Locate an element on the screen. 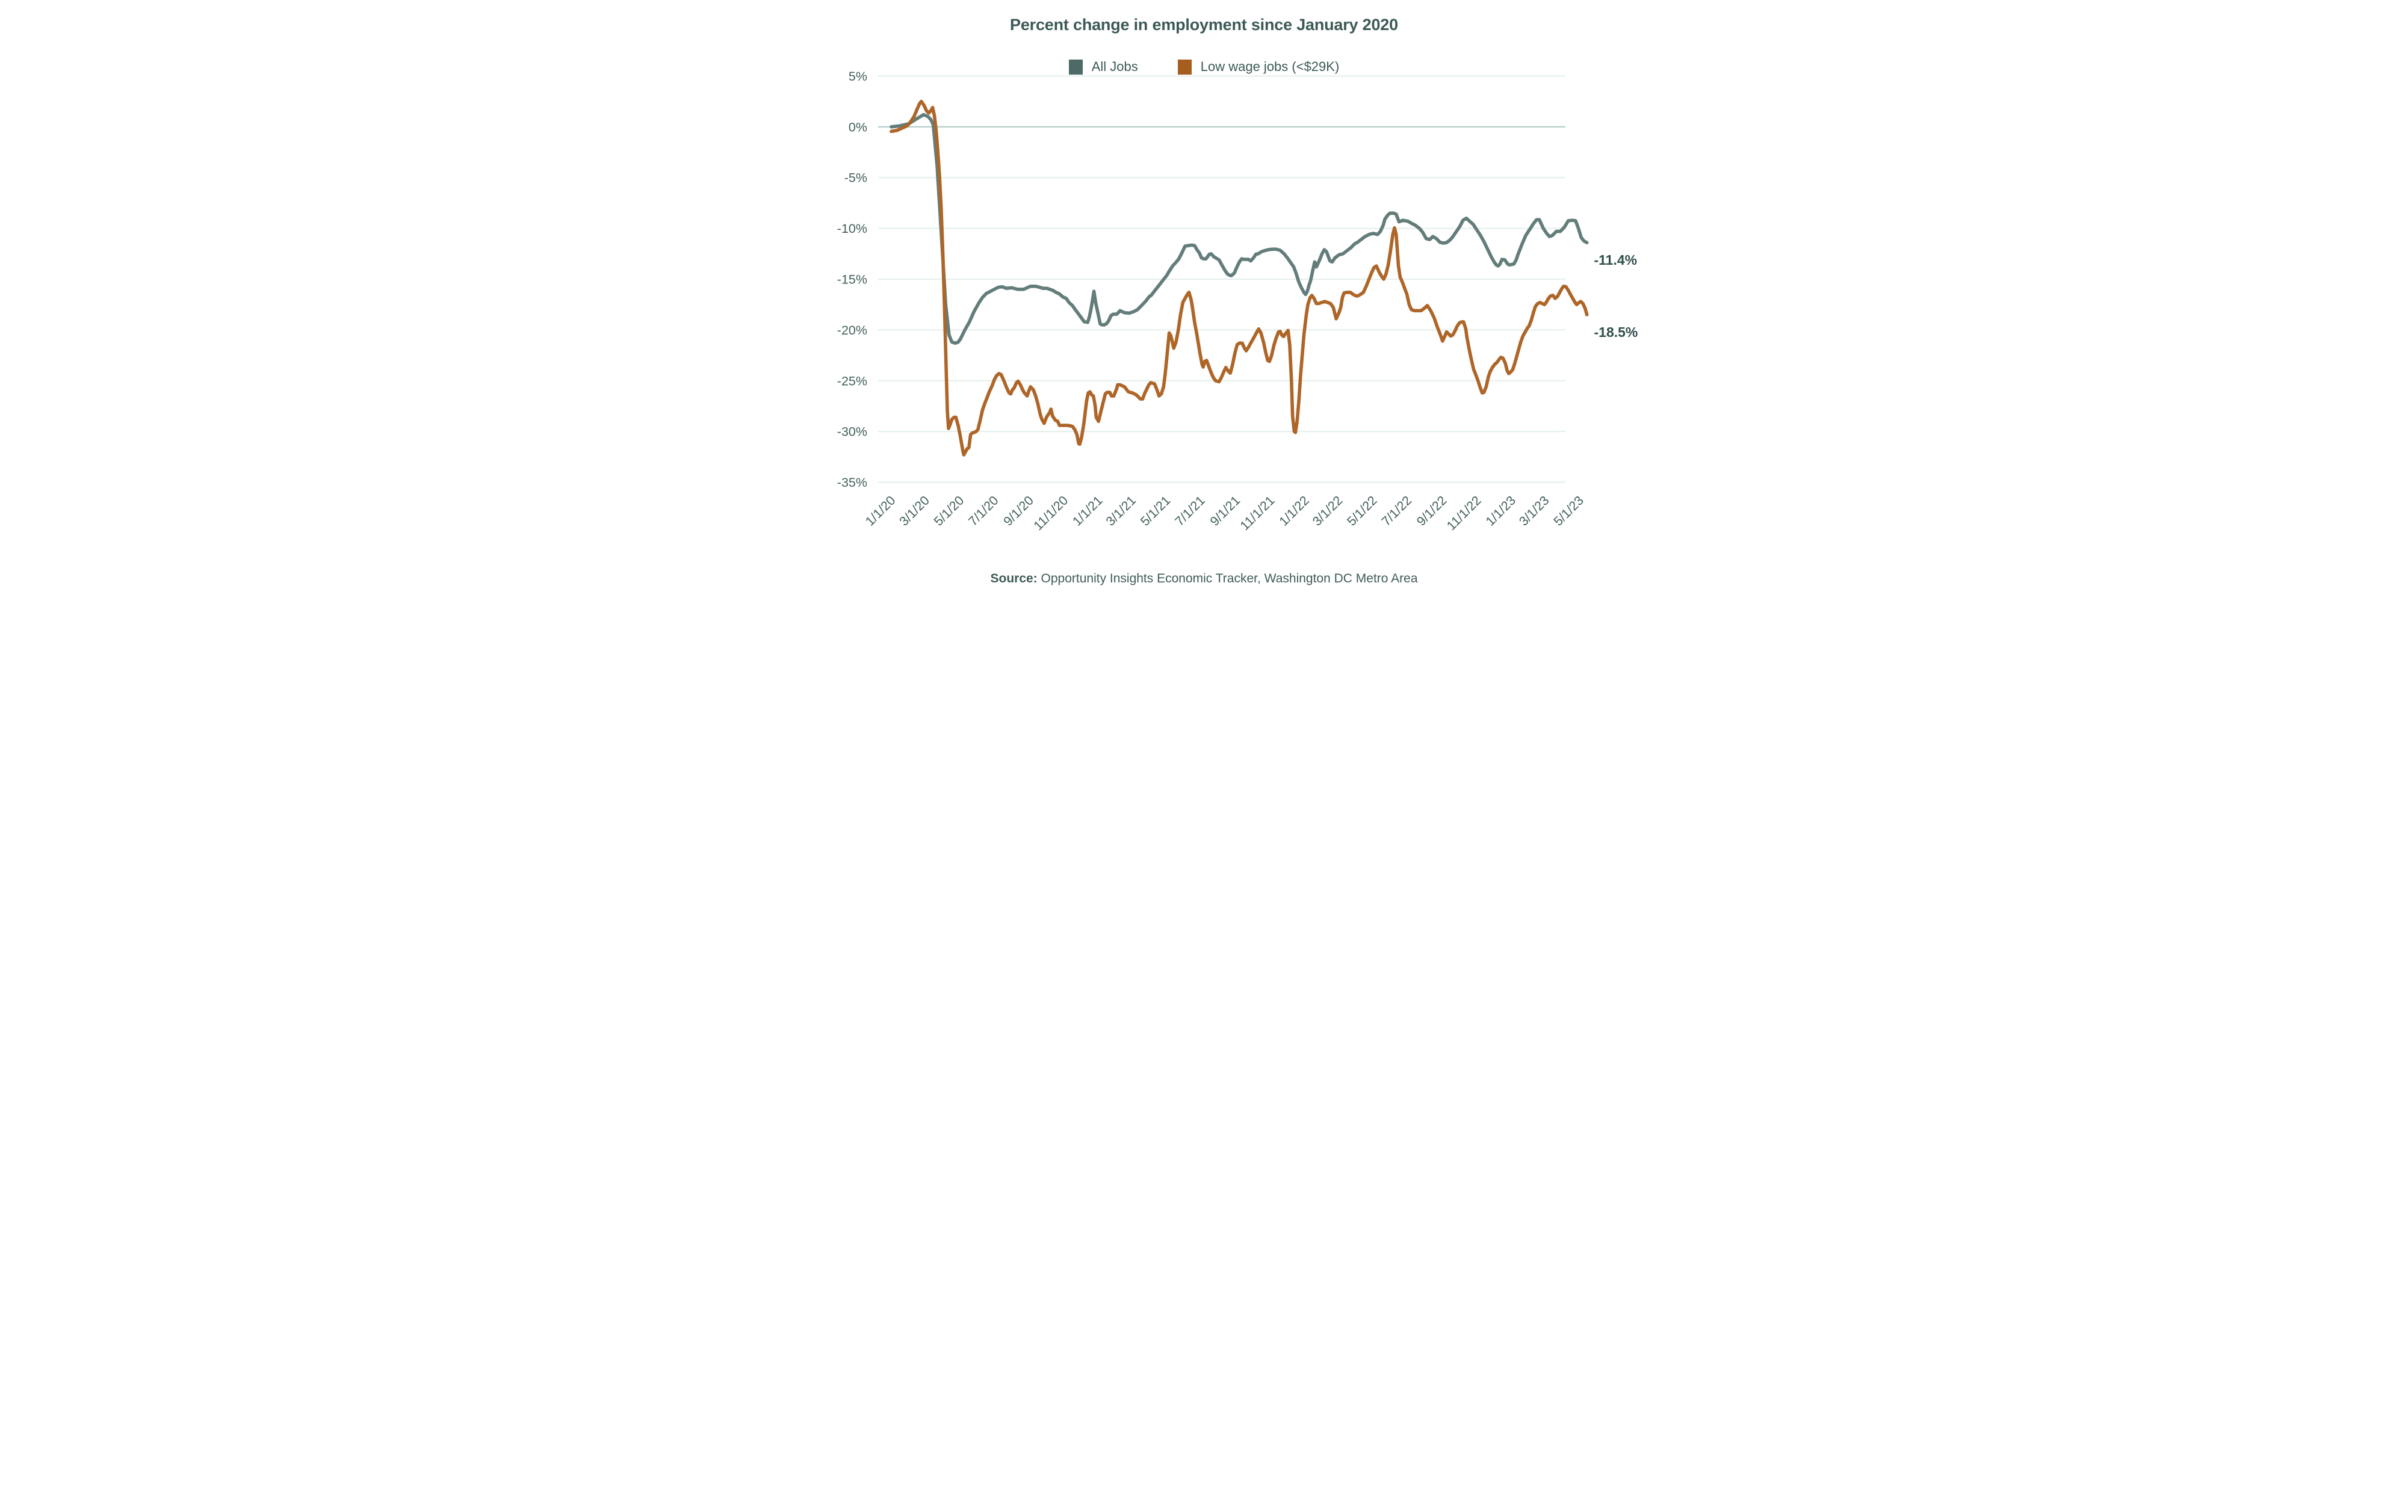 The width and height of the screenshot is (2408, 1512). legend-item-all-jobs: All Jobs is located at coordinates (1103, 67).